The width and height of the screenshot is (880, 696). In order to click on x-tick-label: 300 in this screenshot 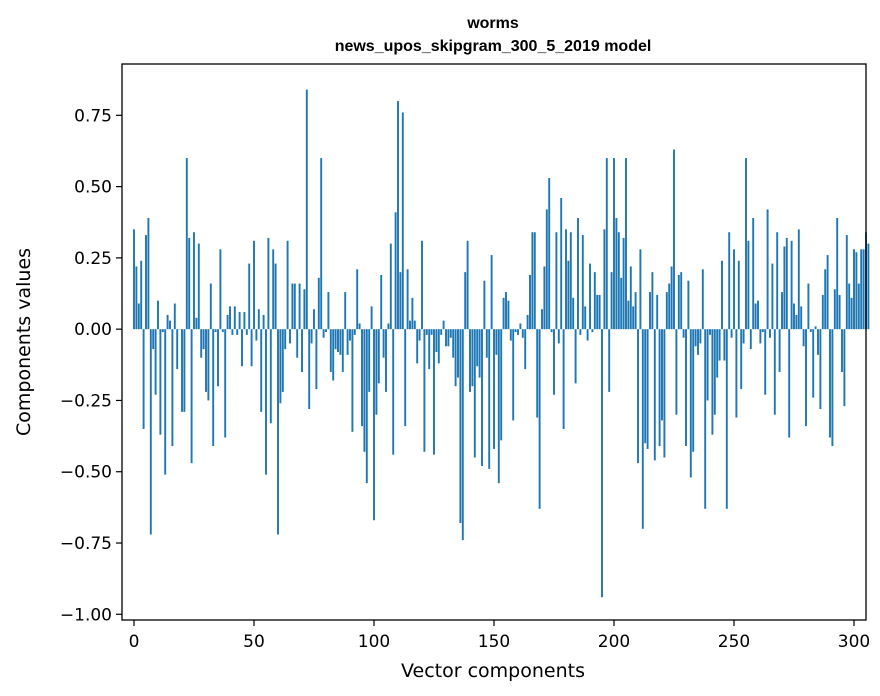, I will do `click(854, 642)`.